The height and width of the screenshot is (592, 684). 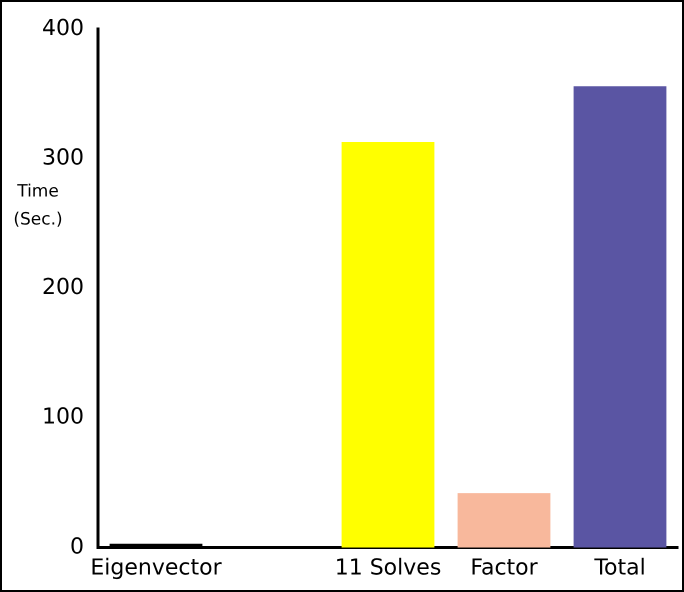 I want to click on y-axis-title: Time (Sec.), so click(x=38, y=205).